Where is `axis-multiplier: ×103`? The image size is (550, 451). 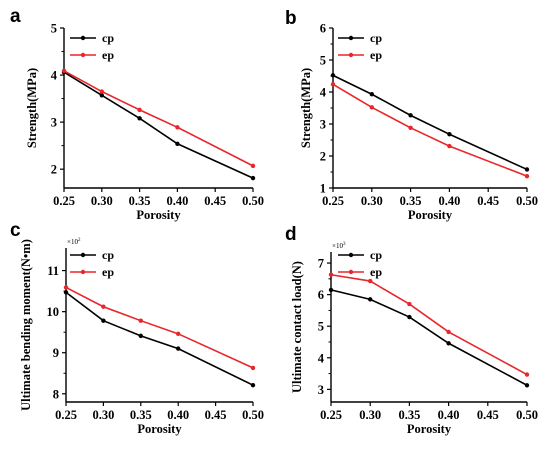
axis-multiplier: ×103 is located at coordinates (339, 246).